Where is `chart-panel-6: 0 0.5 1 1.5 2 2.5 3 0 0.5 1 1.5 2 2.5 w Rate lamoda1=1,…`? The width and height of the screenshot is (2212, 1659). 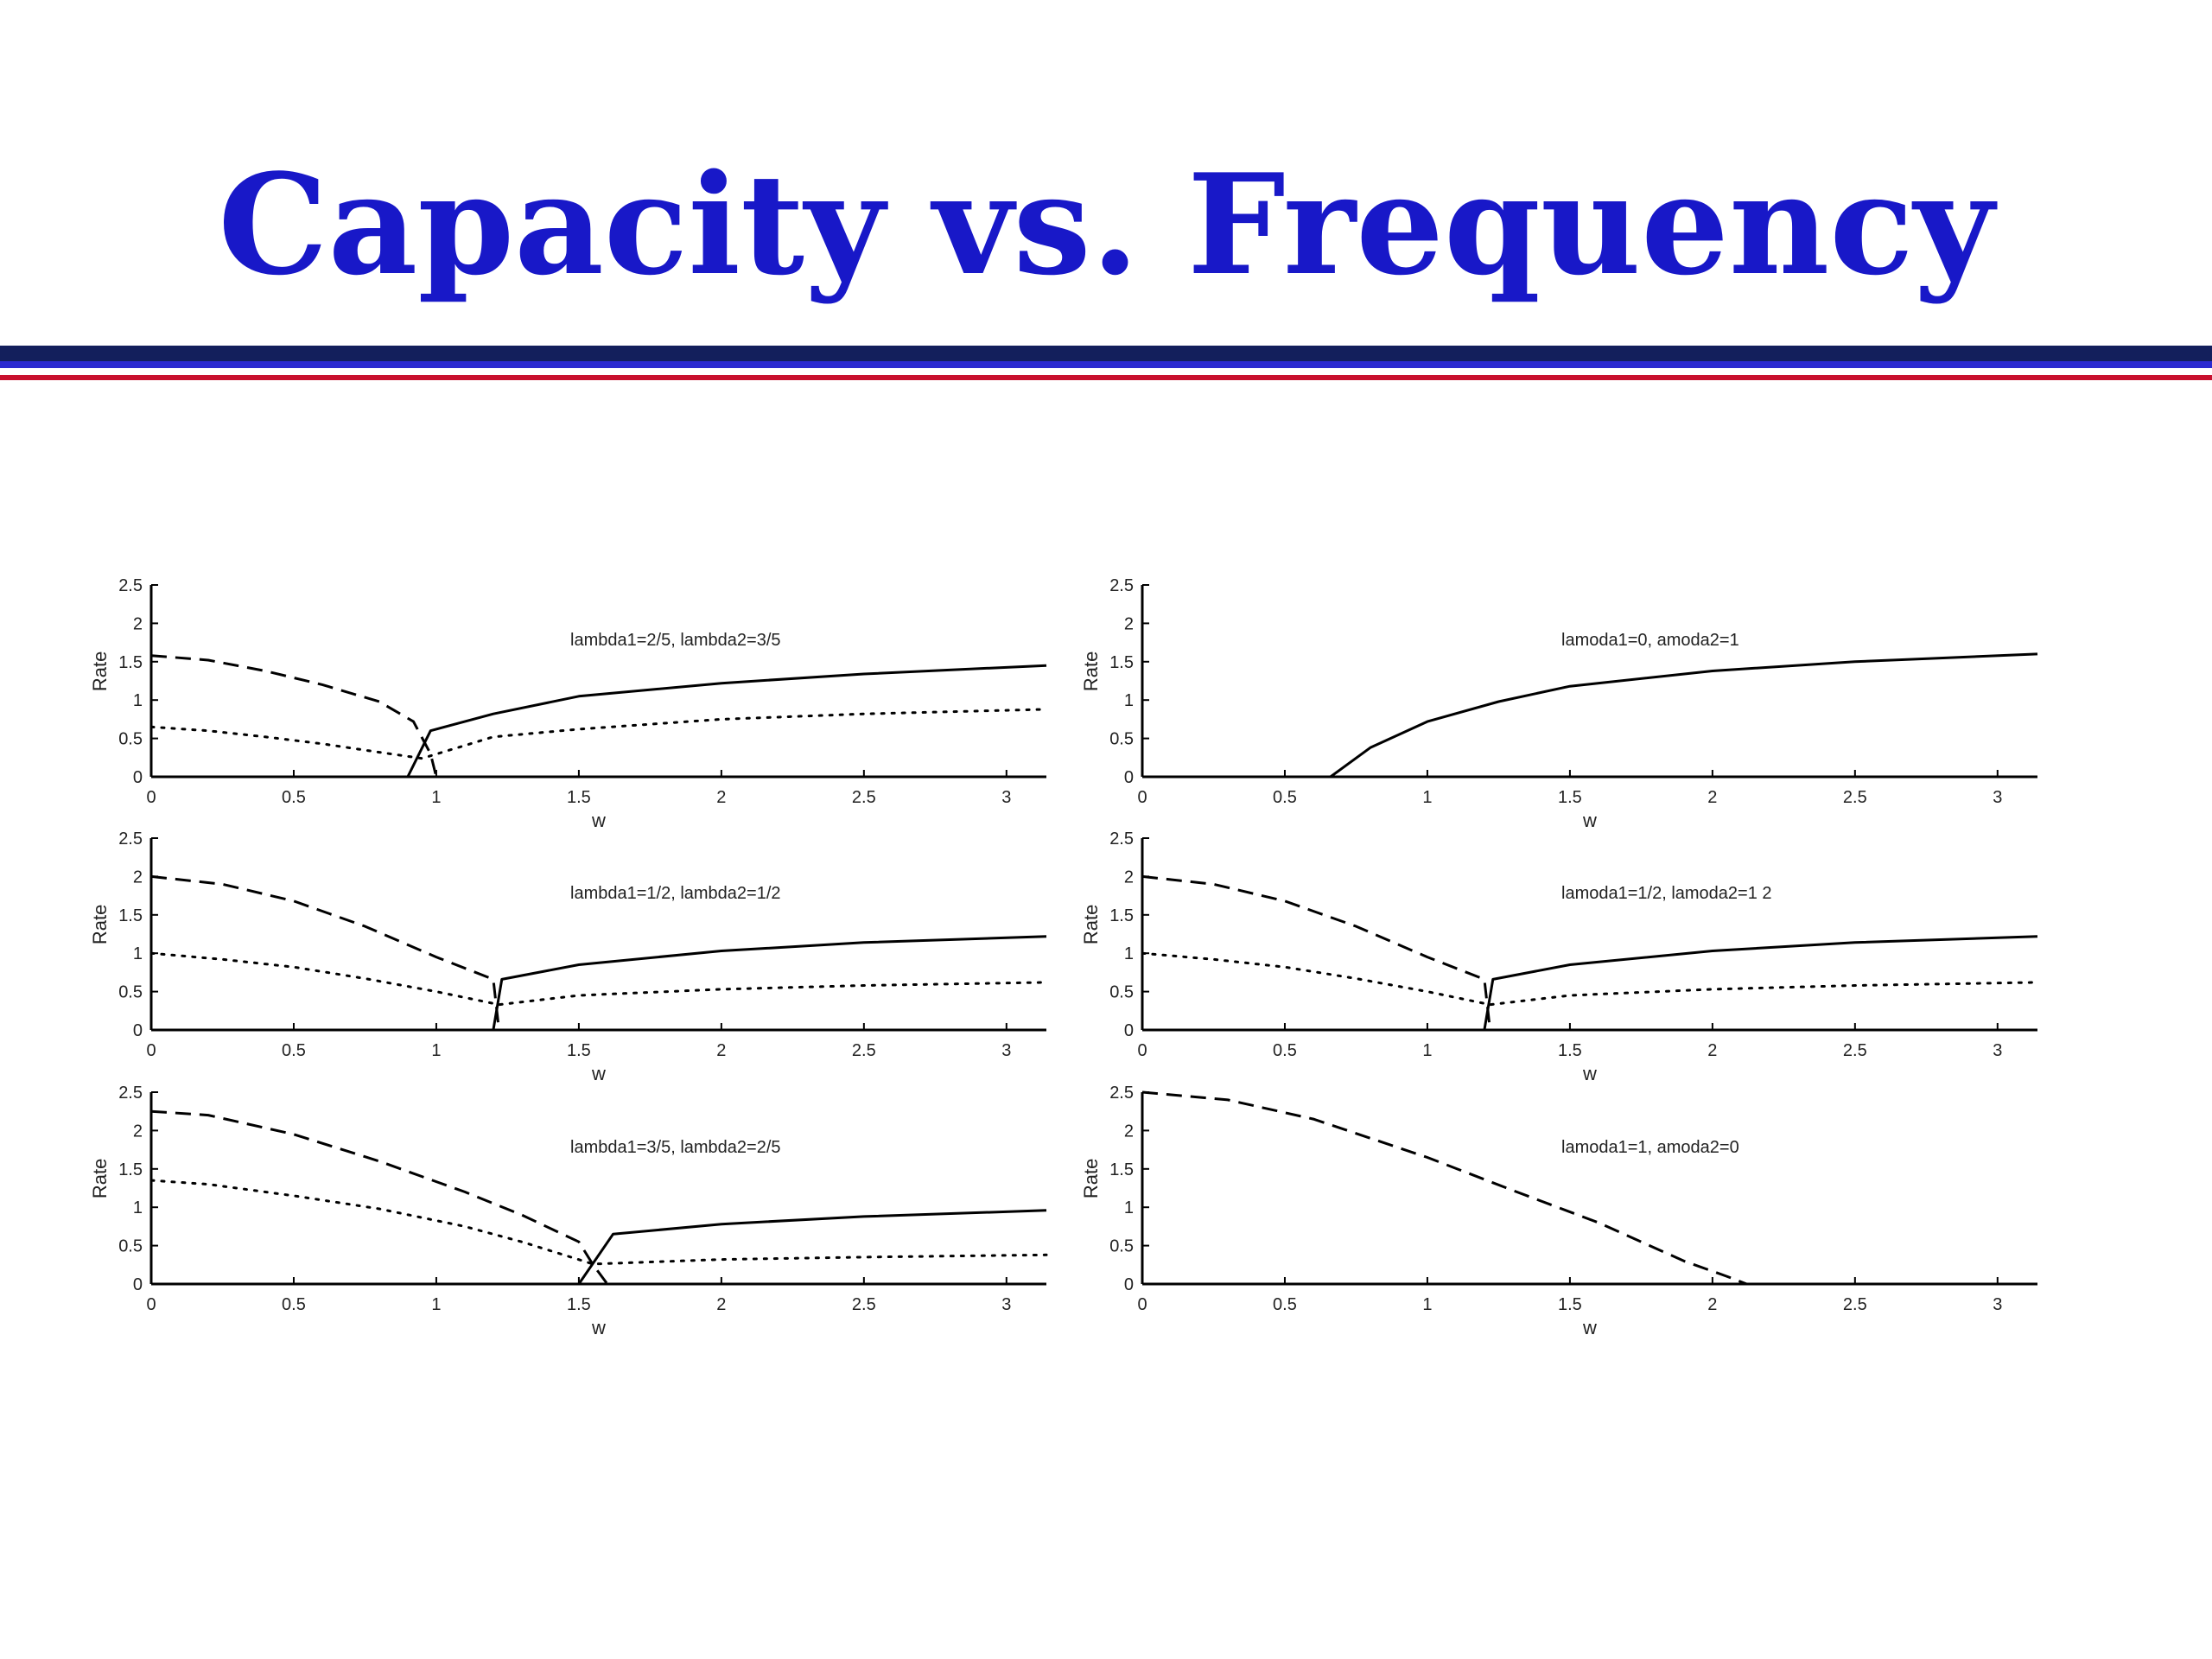 chart-panel-6: 0 0.5 1 1.5 2 2.5 3 0 0.5 1 1.5 2 2.5 w Rate lamoda1=1,… is located at coordinates (1558, 1211).